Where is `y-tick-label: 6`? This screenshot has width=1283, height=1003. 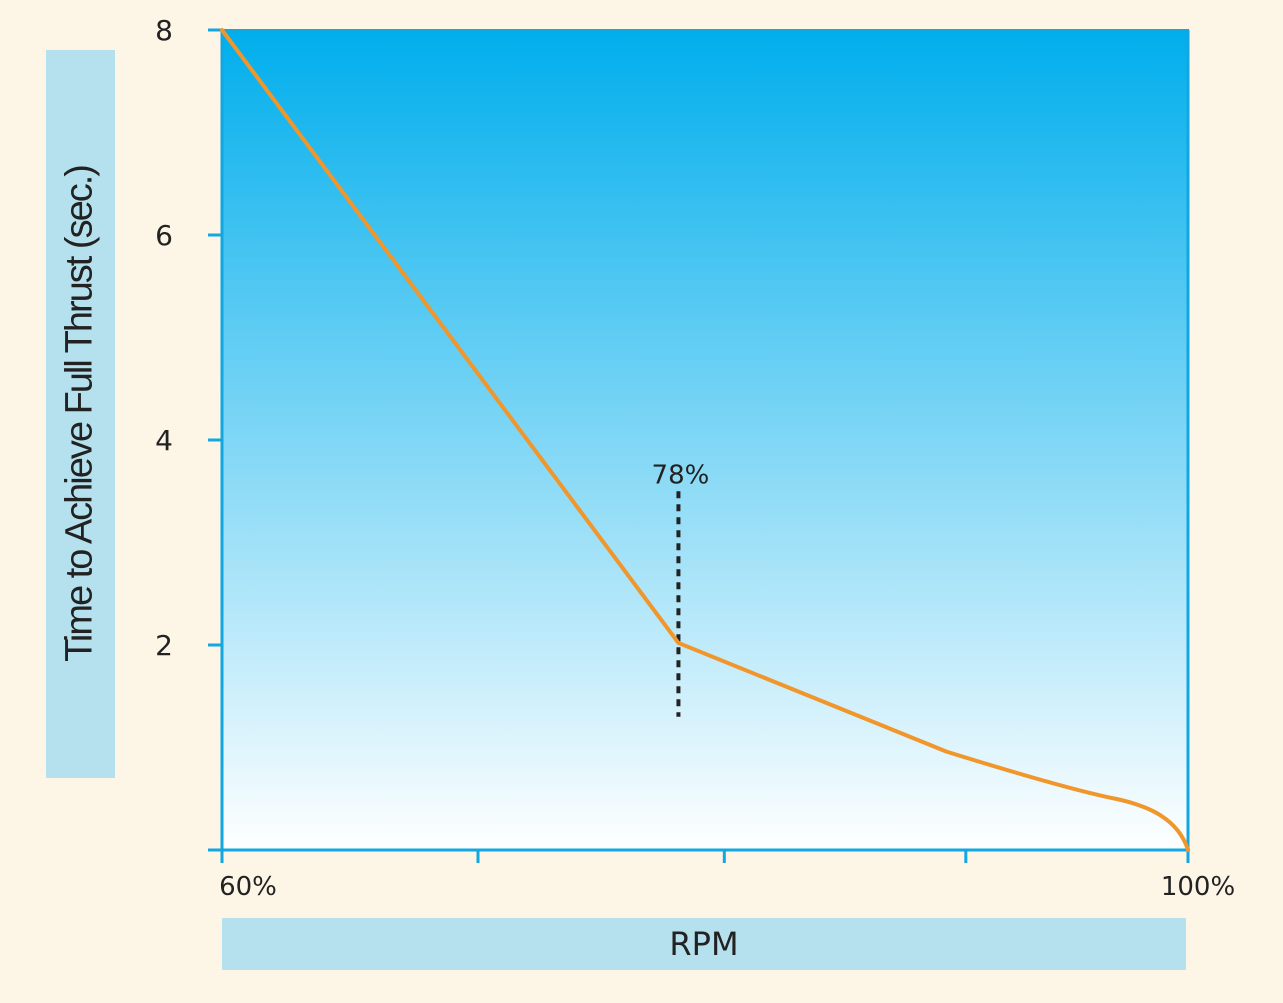
y-tick-label: 6 is located at coordinates (164, 235).